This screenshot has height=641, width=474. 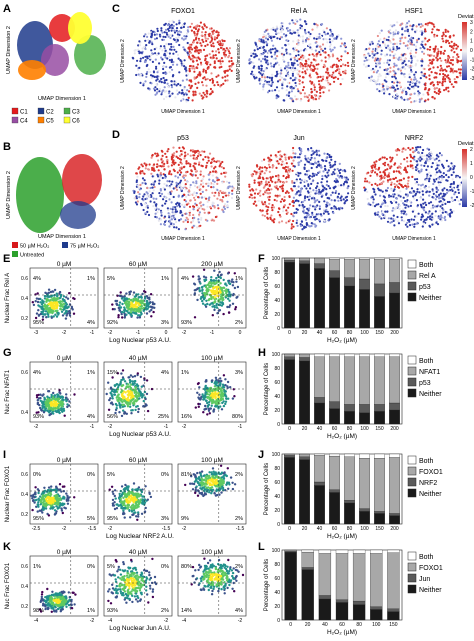 What do you see at coordinates (15, 254) in the screenshot?
I see `legend-swatch-untreated` at bounding box center [15, 254].